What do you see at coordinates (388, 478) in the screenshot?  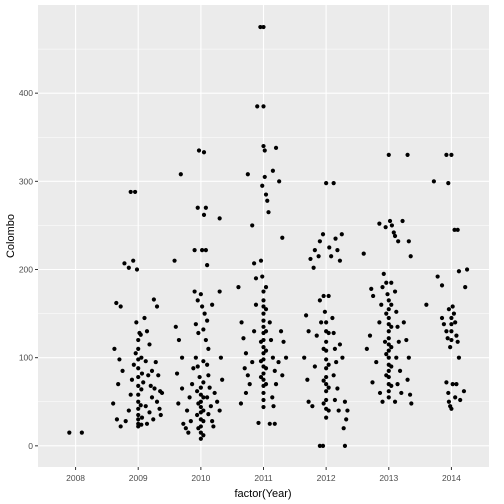 I see `x-tick-label: 2013` at bounding box center [388, 478].